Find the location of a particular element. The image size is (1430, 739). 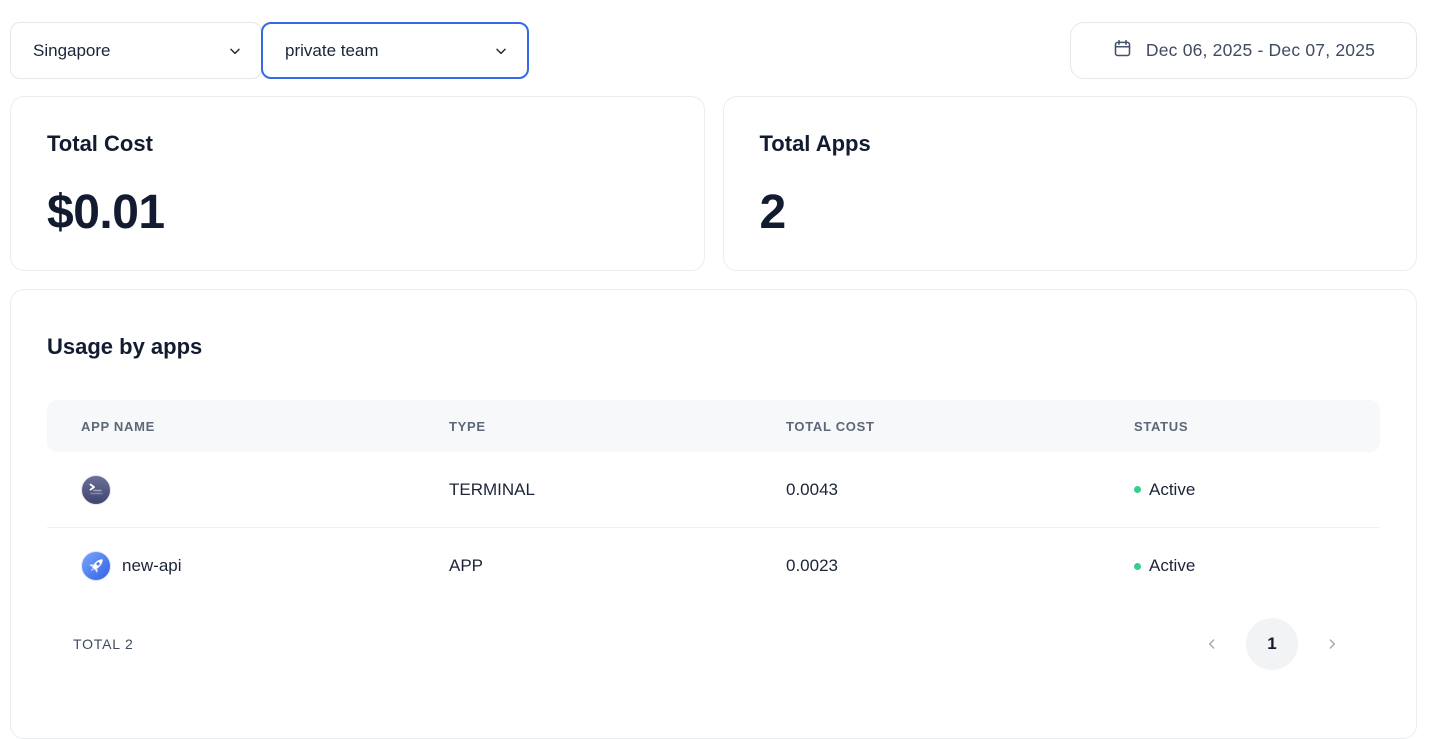

app-name-cell is located at coordinates (265, 489).